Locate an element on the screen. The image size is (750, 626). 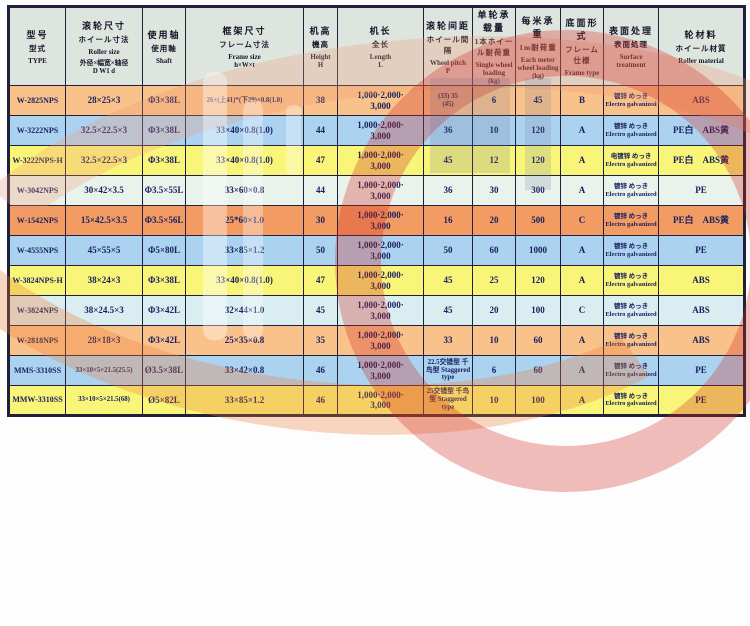
cell-pitch: 16 is located at coordinates (448, 220).